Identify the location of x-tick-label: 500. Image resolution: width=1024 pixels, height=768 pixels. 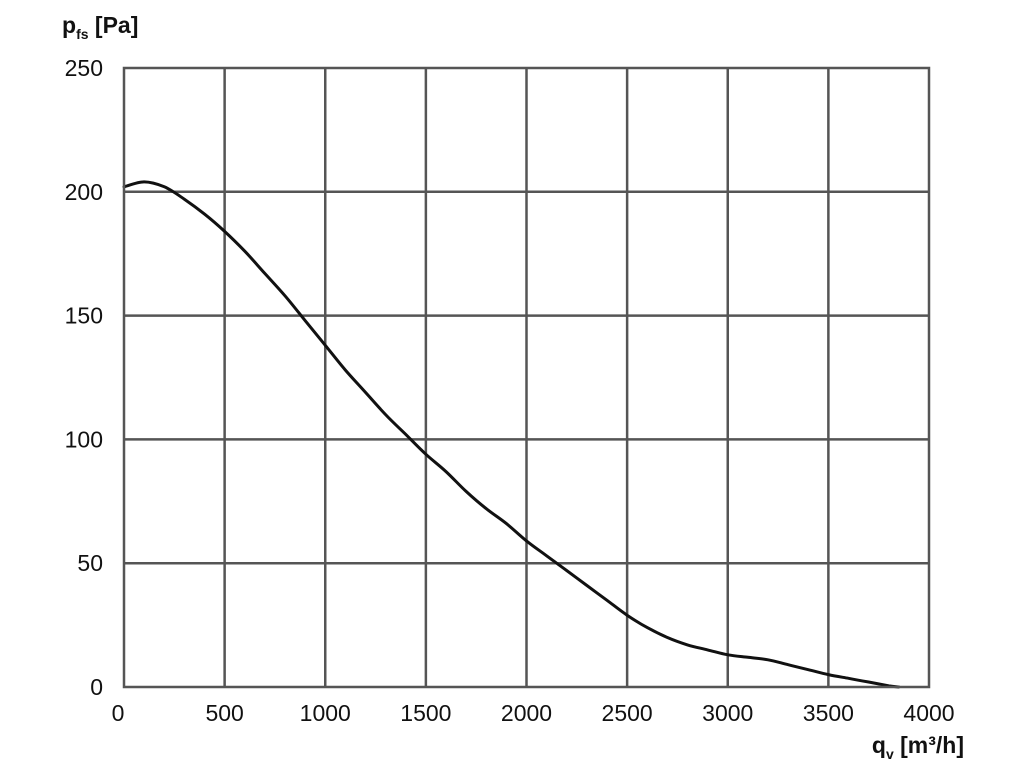
(224, 713).